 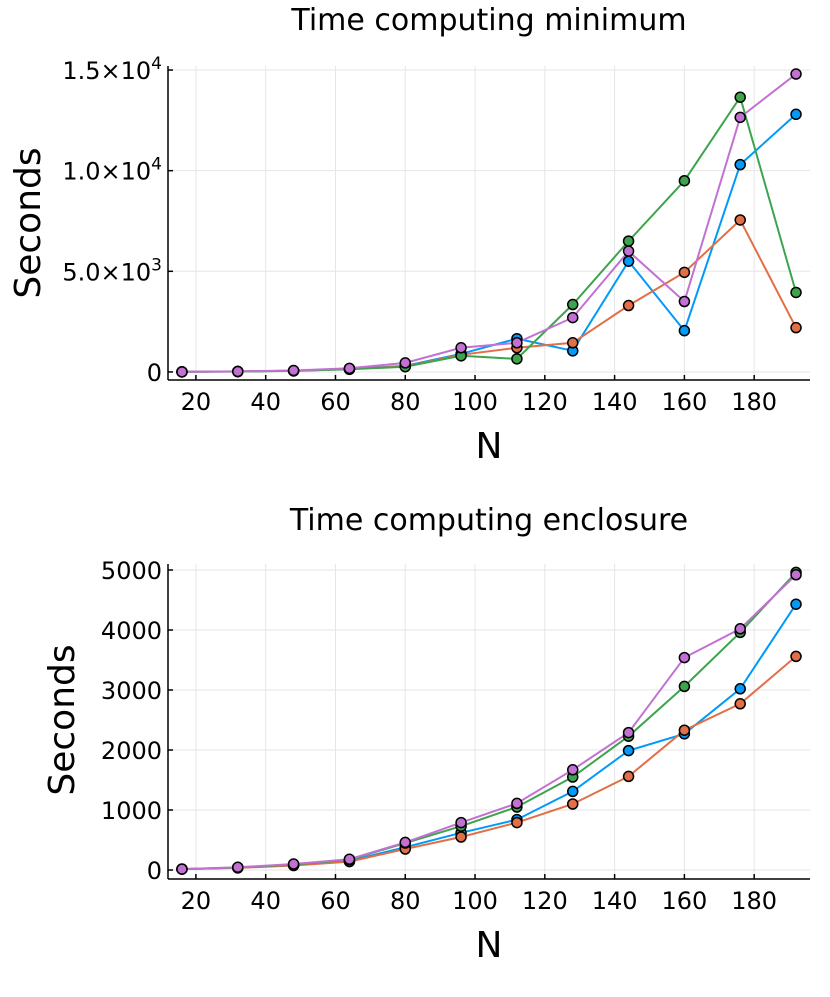 What do you see at coordinates (131, 631) in the screenshot?
I see `y-tick-label: 4000` at bounding box center [131, 631].